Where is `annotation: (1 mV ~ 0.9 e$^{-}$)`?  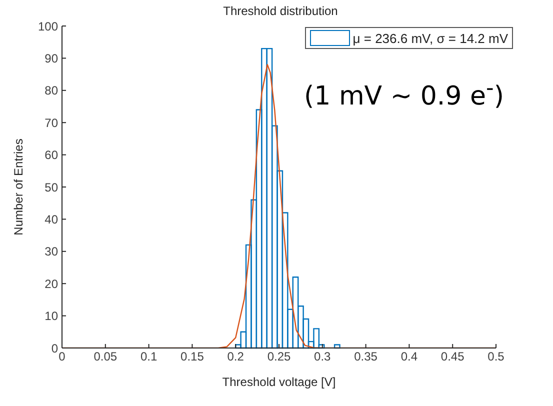 annotation: (1 mV ~ 0.9 e$^{-}$) is located at coordinates (404, 94).